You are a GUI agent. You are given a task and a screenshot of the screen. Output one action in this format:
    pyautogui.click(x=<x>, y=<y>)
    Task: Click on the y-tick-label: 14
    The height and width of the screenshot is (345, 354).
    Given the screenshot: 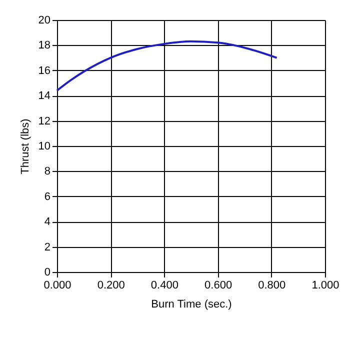 What is the action you would take?
    pyautogui.click(x=44, y=96)
    